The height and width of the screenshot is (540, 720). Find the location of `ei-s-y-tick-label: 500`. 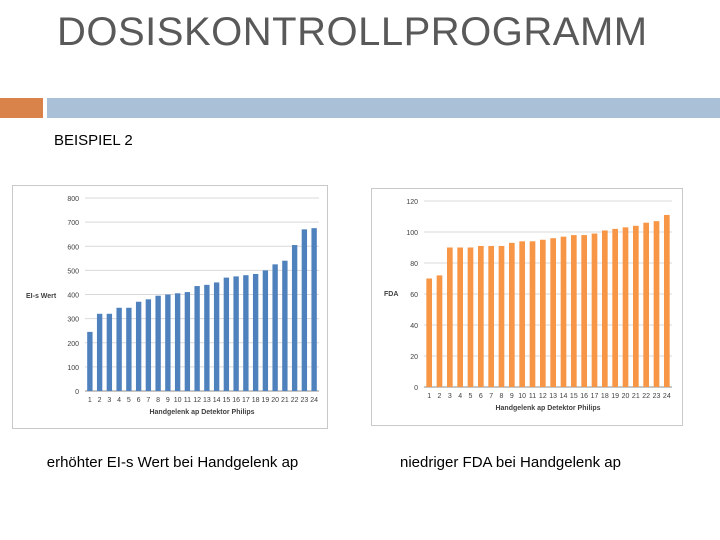

ei-s-y-tick-label: 500 is located at coordinates (73, 271).